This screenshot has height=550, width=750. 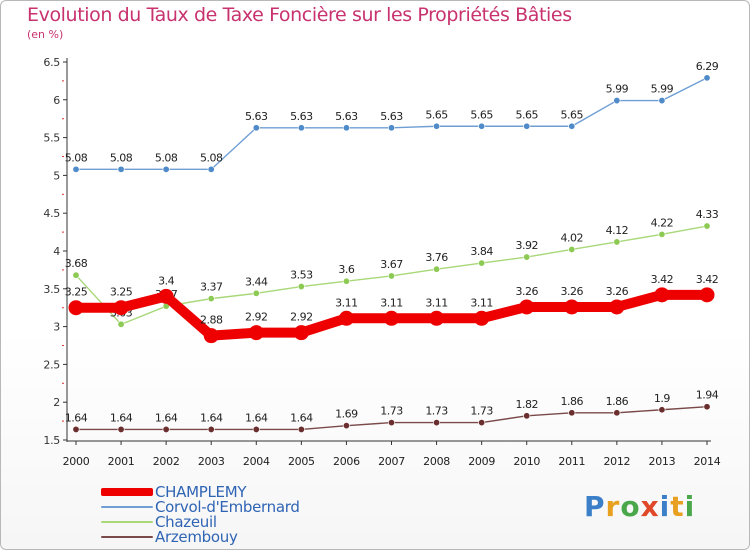 What do you see at coordinates (256, 317) in the screenshot?
I see `data-label: 2.92` at bounding box center [256, 317].